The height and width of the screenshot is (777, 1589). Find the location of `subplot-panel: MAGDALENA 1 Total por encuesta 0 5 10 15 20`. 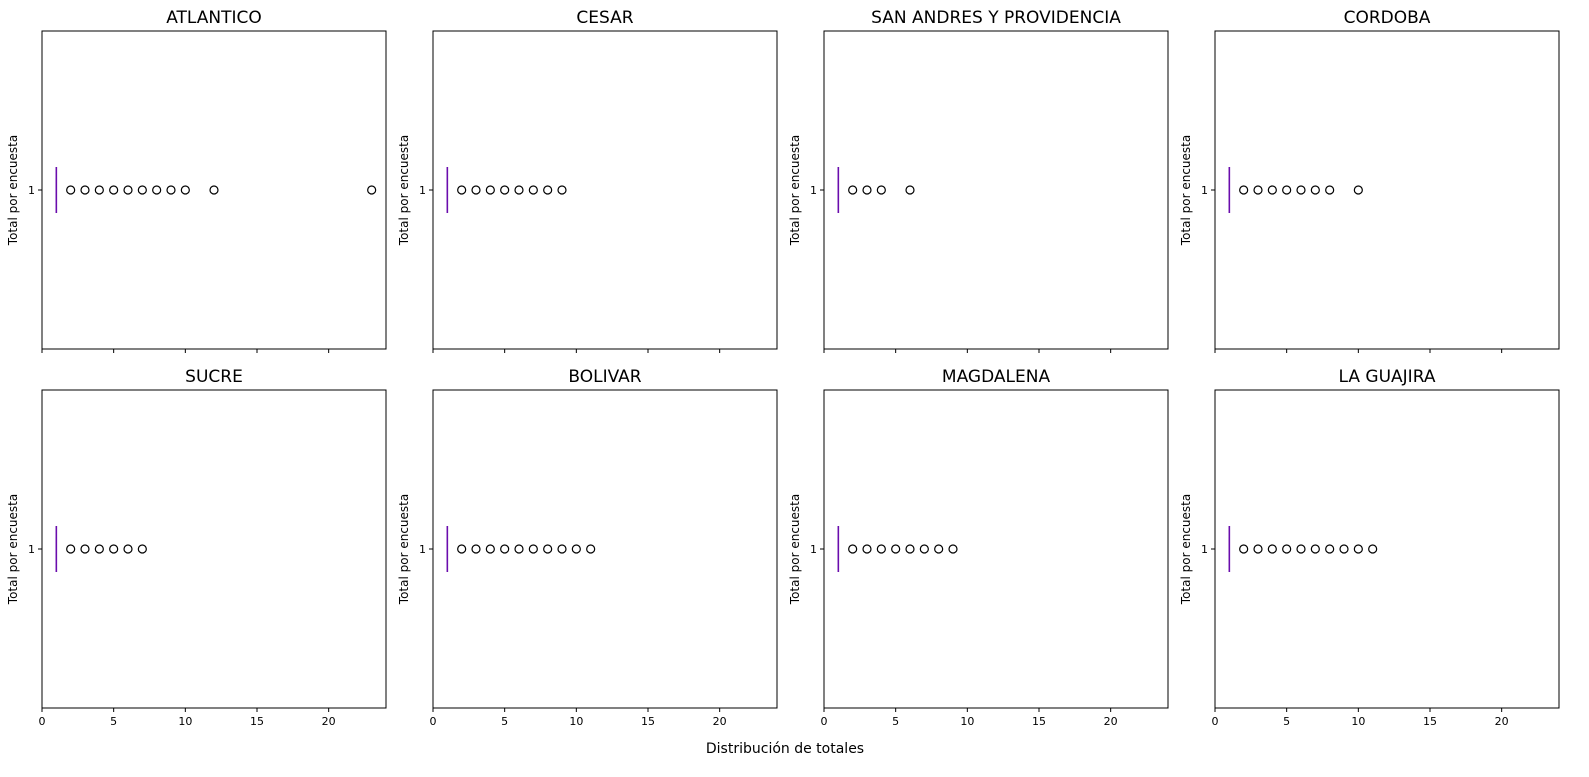

subplot-panel: MAGDALENA 1 Total por encuesta 0 5 10 15 20 is located at coordinates (978, 547).